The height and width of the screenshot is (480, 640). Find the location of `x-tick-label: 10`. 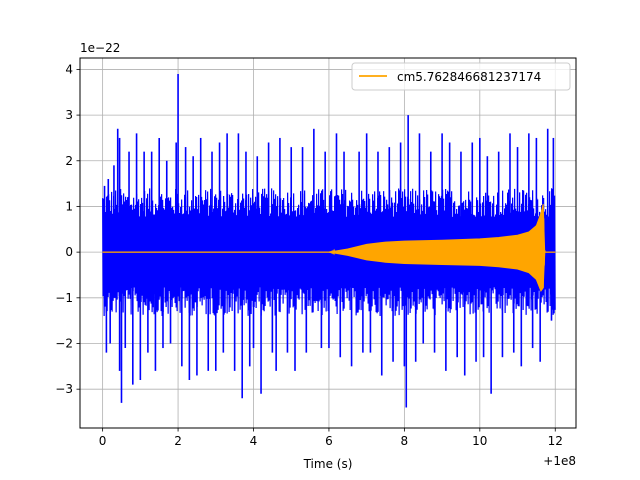

x-tick-label: 10 is located at coordinates (479, 441).